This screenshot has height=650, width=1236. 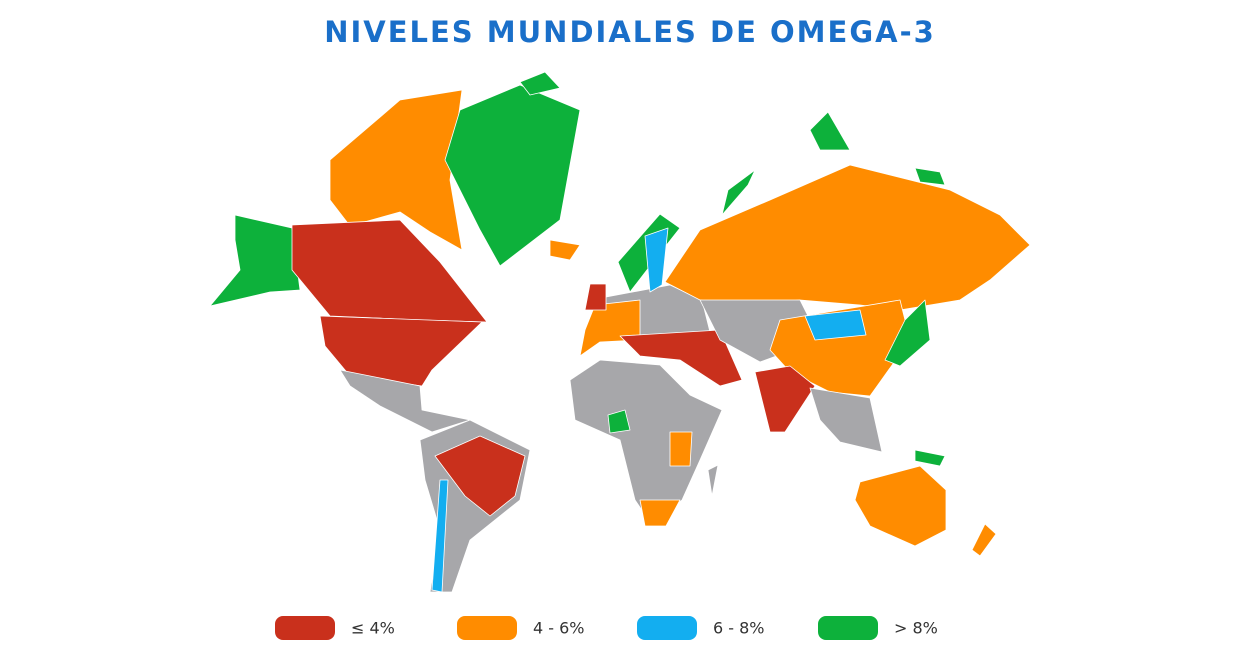 I want to click on south-africa, so click(x=660, y=513).